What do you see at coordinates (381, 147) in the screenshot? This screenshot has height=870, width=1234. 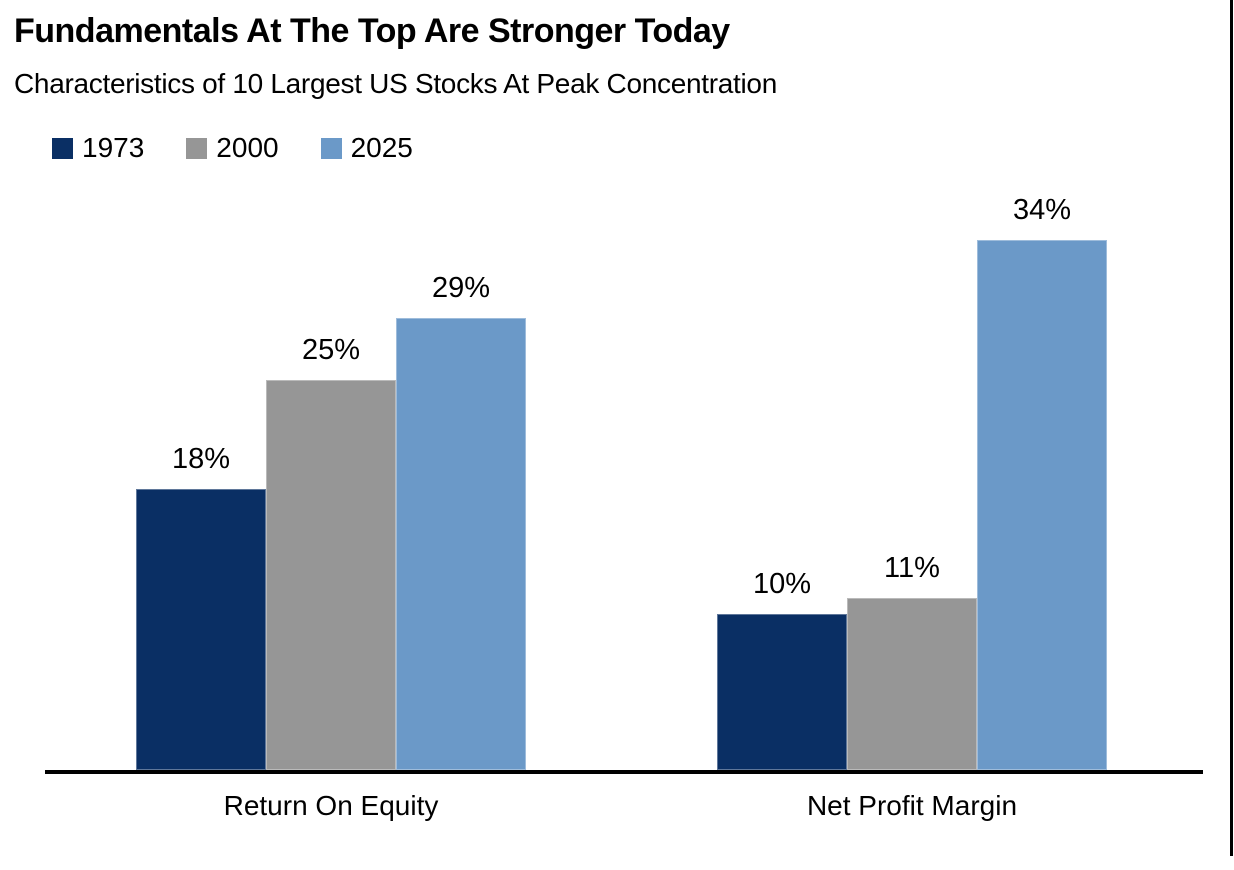 I see `legend-label-2025: 2025` at bounding box center [381, 147].